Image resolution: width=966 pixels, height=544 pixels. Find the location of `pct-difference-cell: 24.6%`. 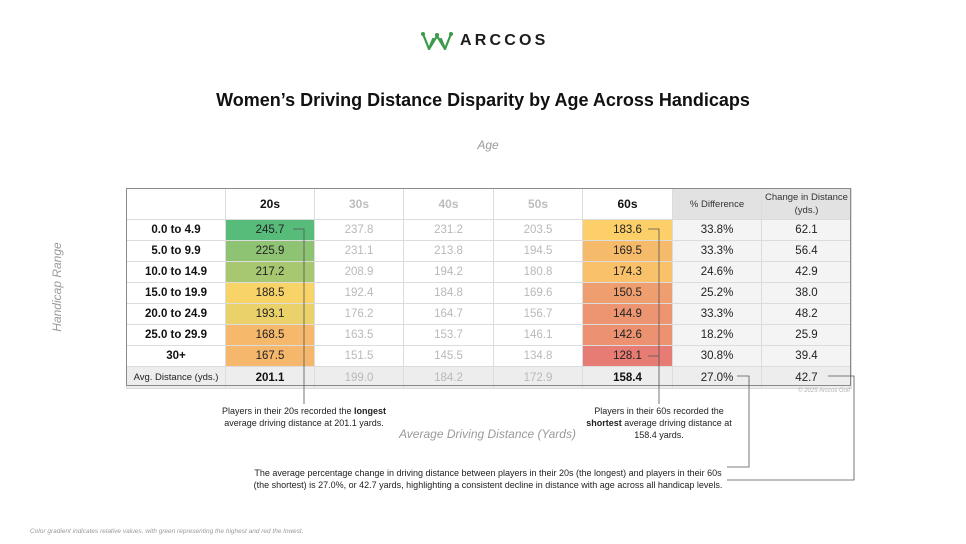

pct-difference-cell: 24.6% is located at coordinates (717, 272).